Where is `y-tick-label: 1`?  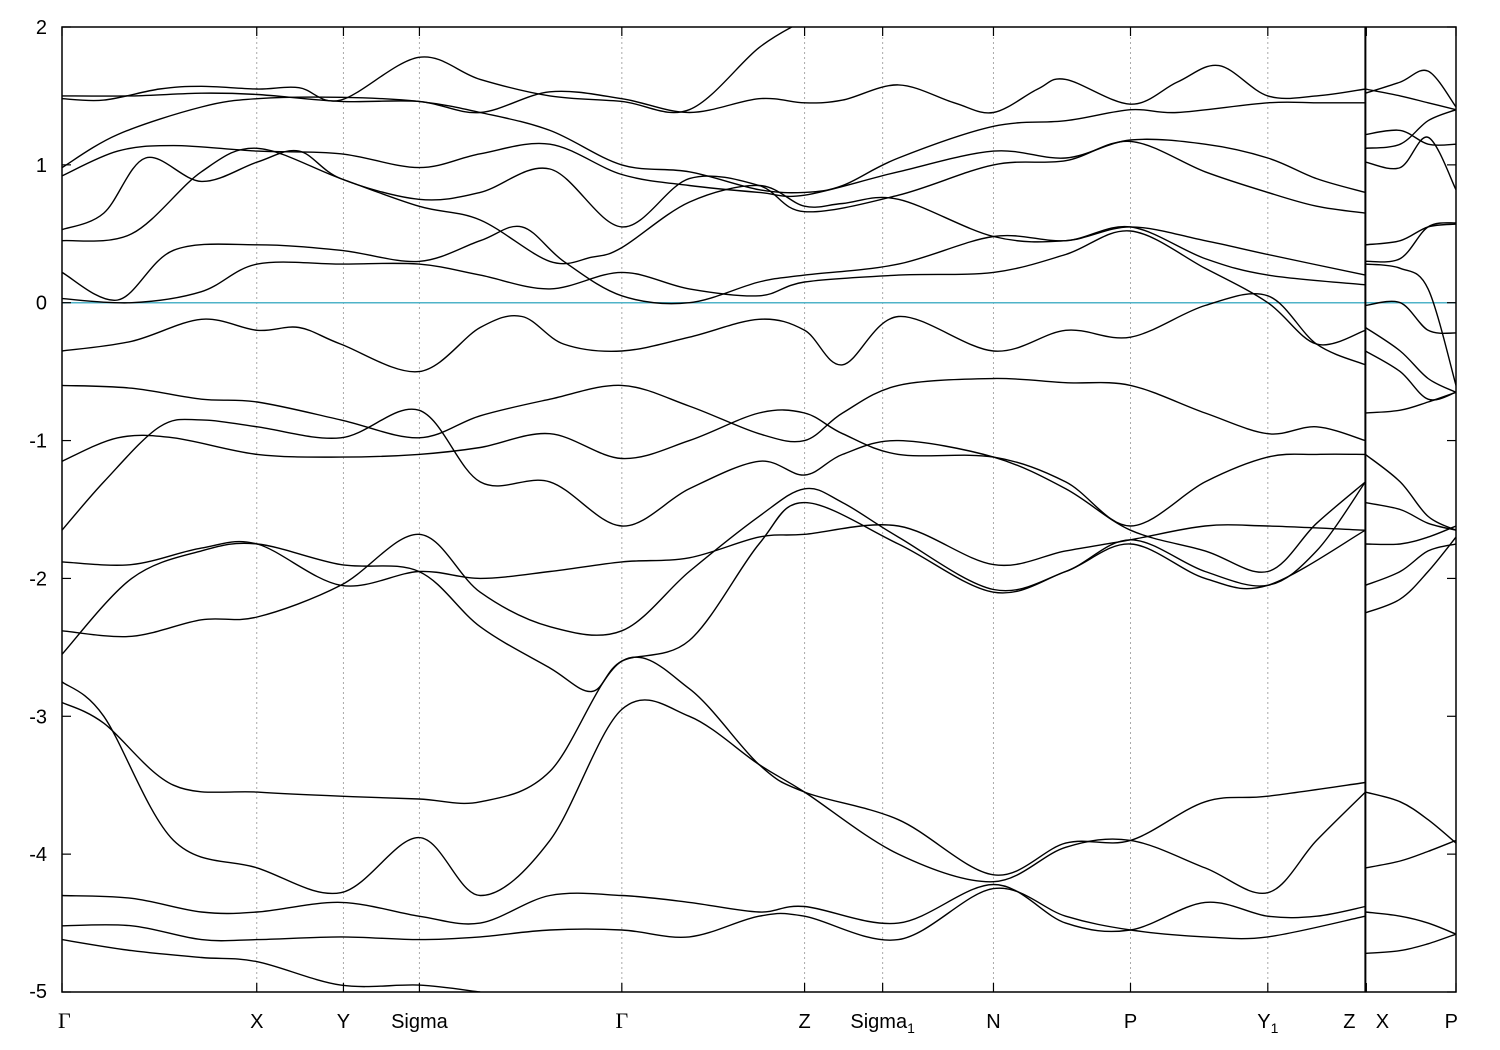 y-tick-label: 1 is located at coordinates (41, 166).